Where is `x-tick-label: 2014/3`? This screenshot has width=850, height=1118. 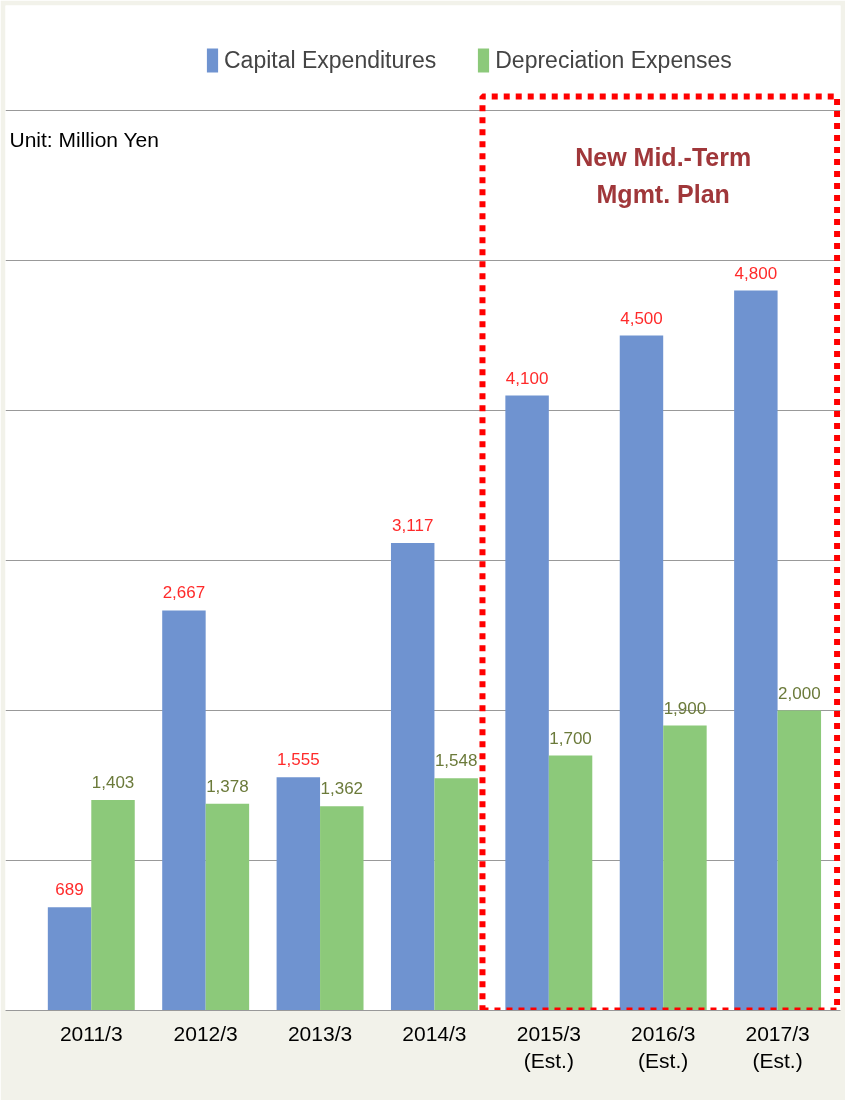
x-tick-label: 2014/3 is located at coordinates (434, 1033).